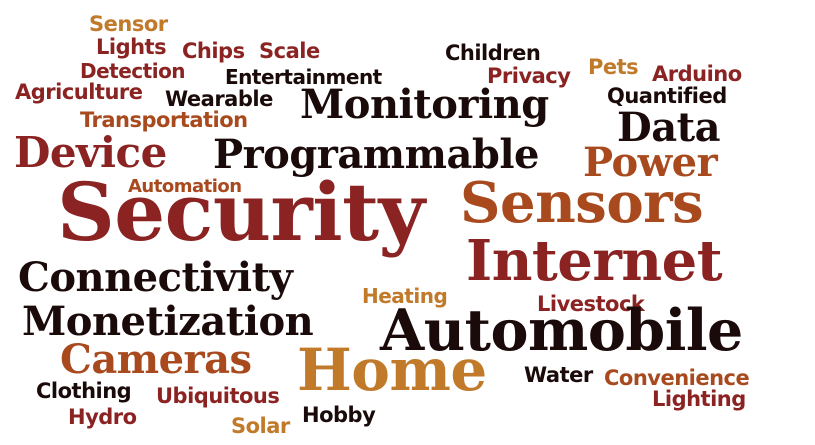  I want to click on word-sensor: Sensor, so click(128, 24).